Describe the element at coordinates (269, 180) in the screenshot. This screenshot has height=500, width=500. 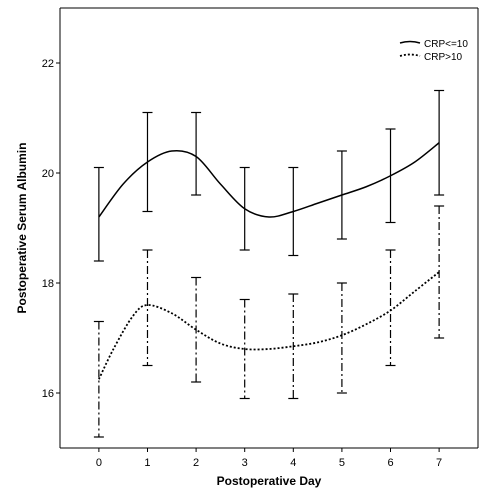
I see `series-line-crp-low` at that location.